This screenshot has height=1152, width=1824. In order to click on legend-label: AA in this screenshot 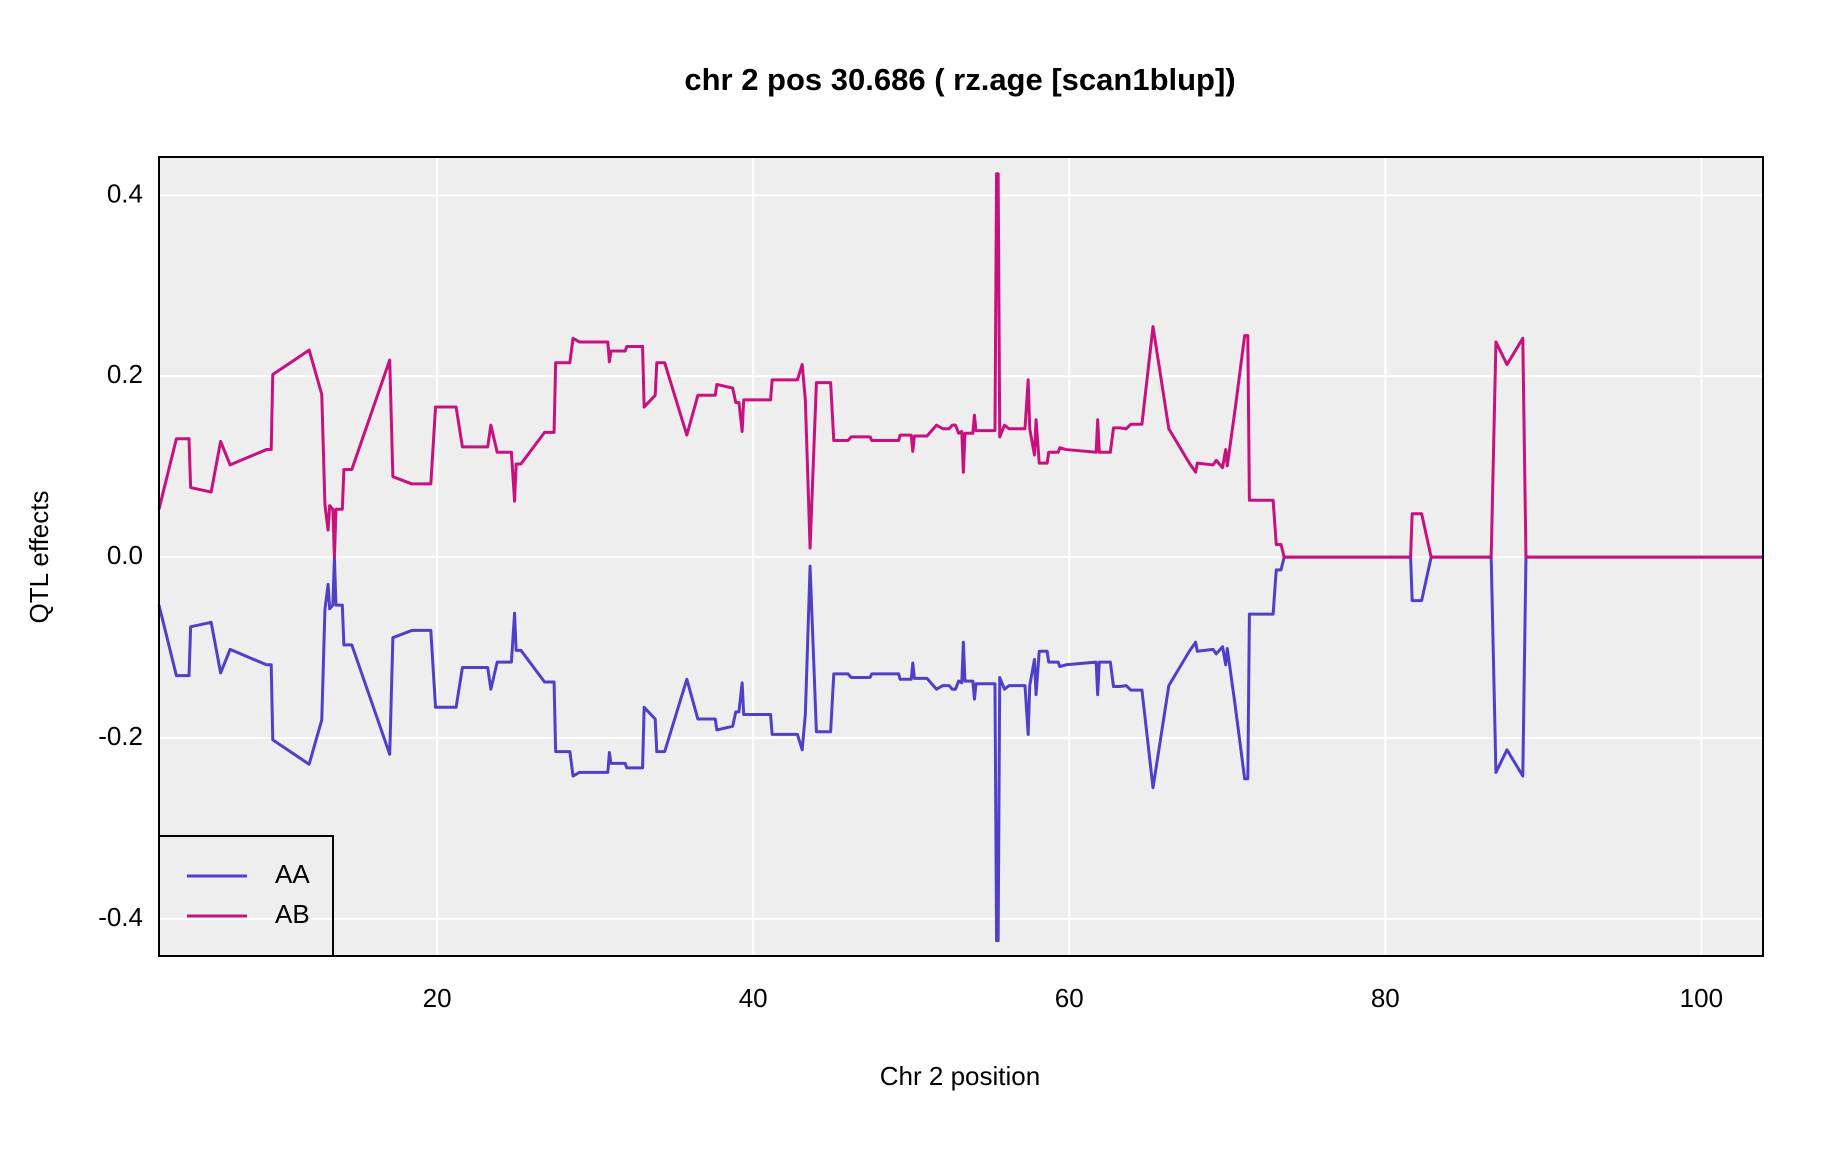, I will do `click(292, 874)`.